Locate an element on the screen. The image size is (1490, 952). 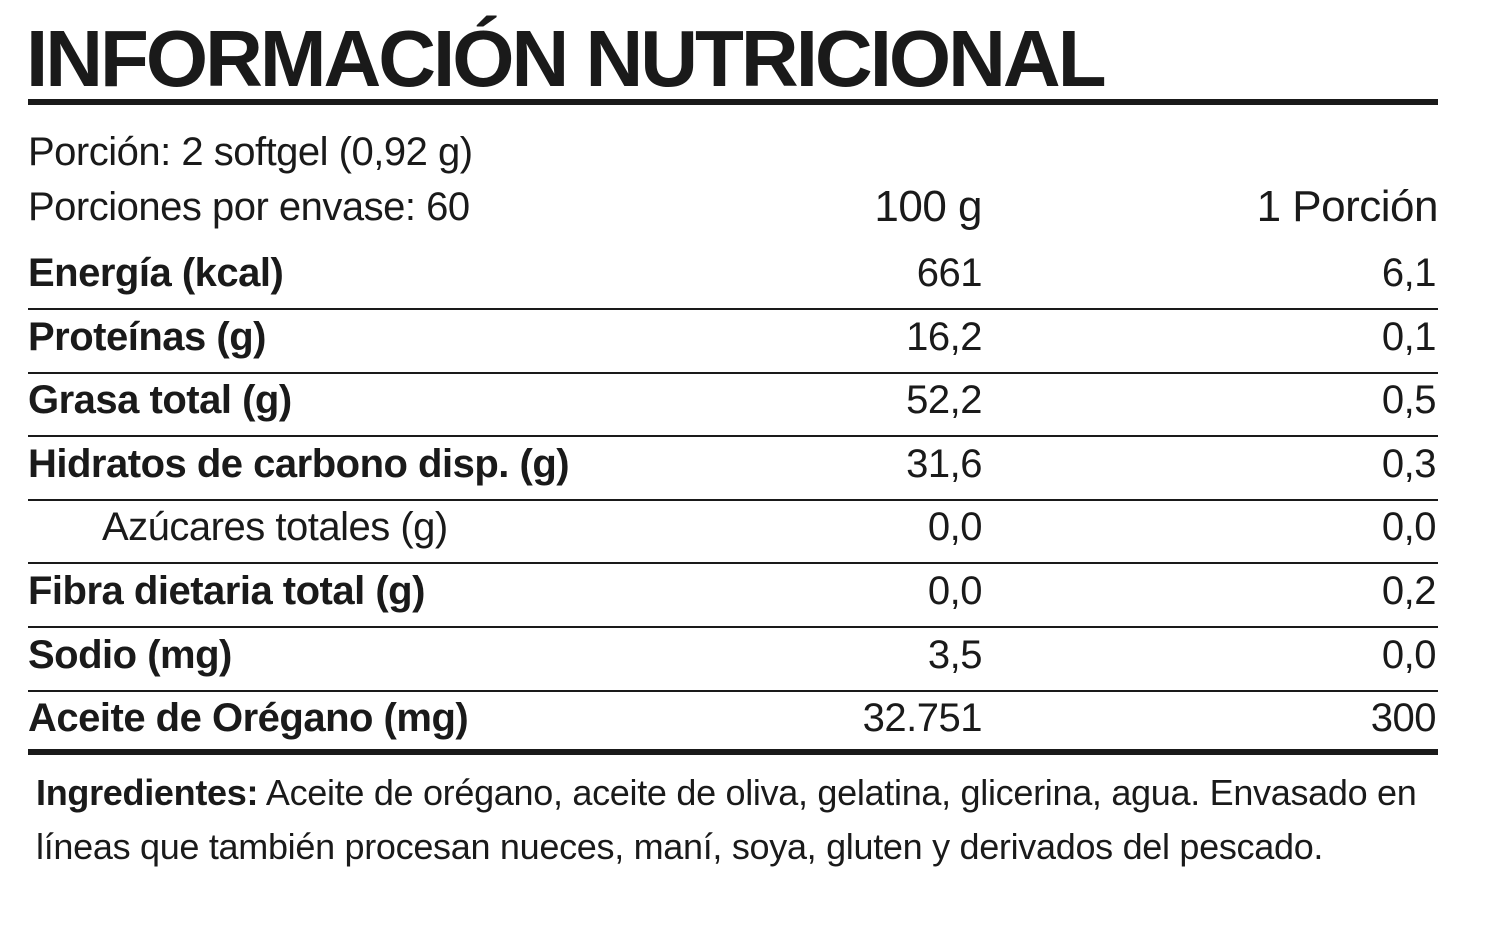
column-header-serving: 1 Porción is located at coordinates (1347, 206).